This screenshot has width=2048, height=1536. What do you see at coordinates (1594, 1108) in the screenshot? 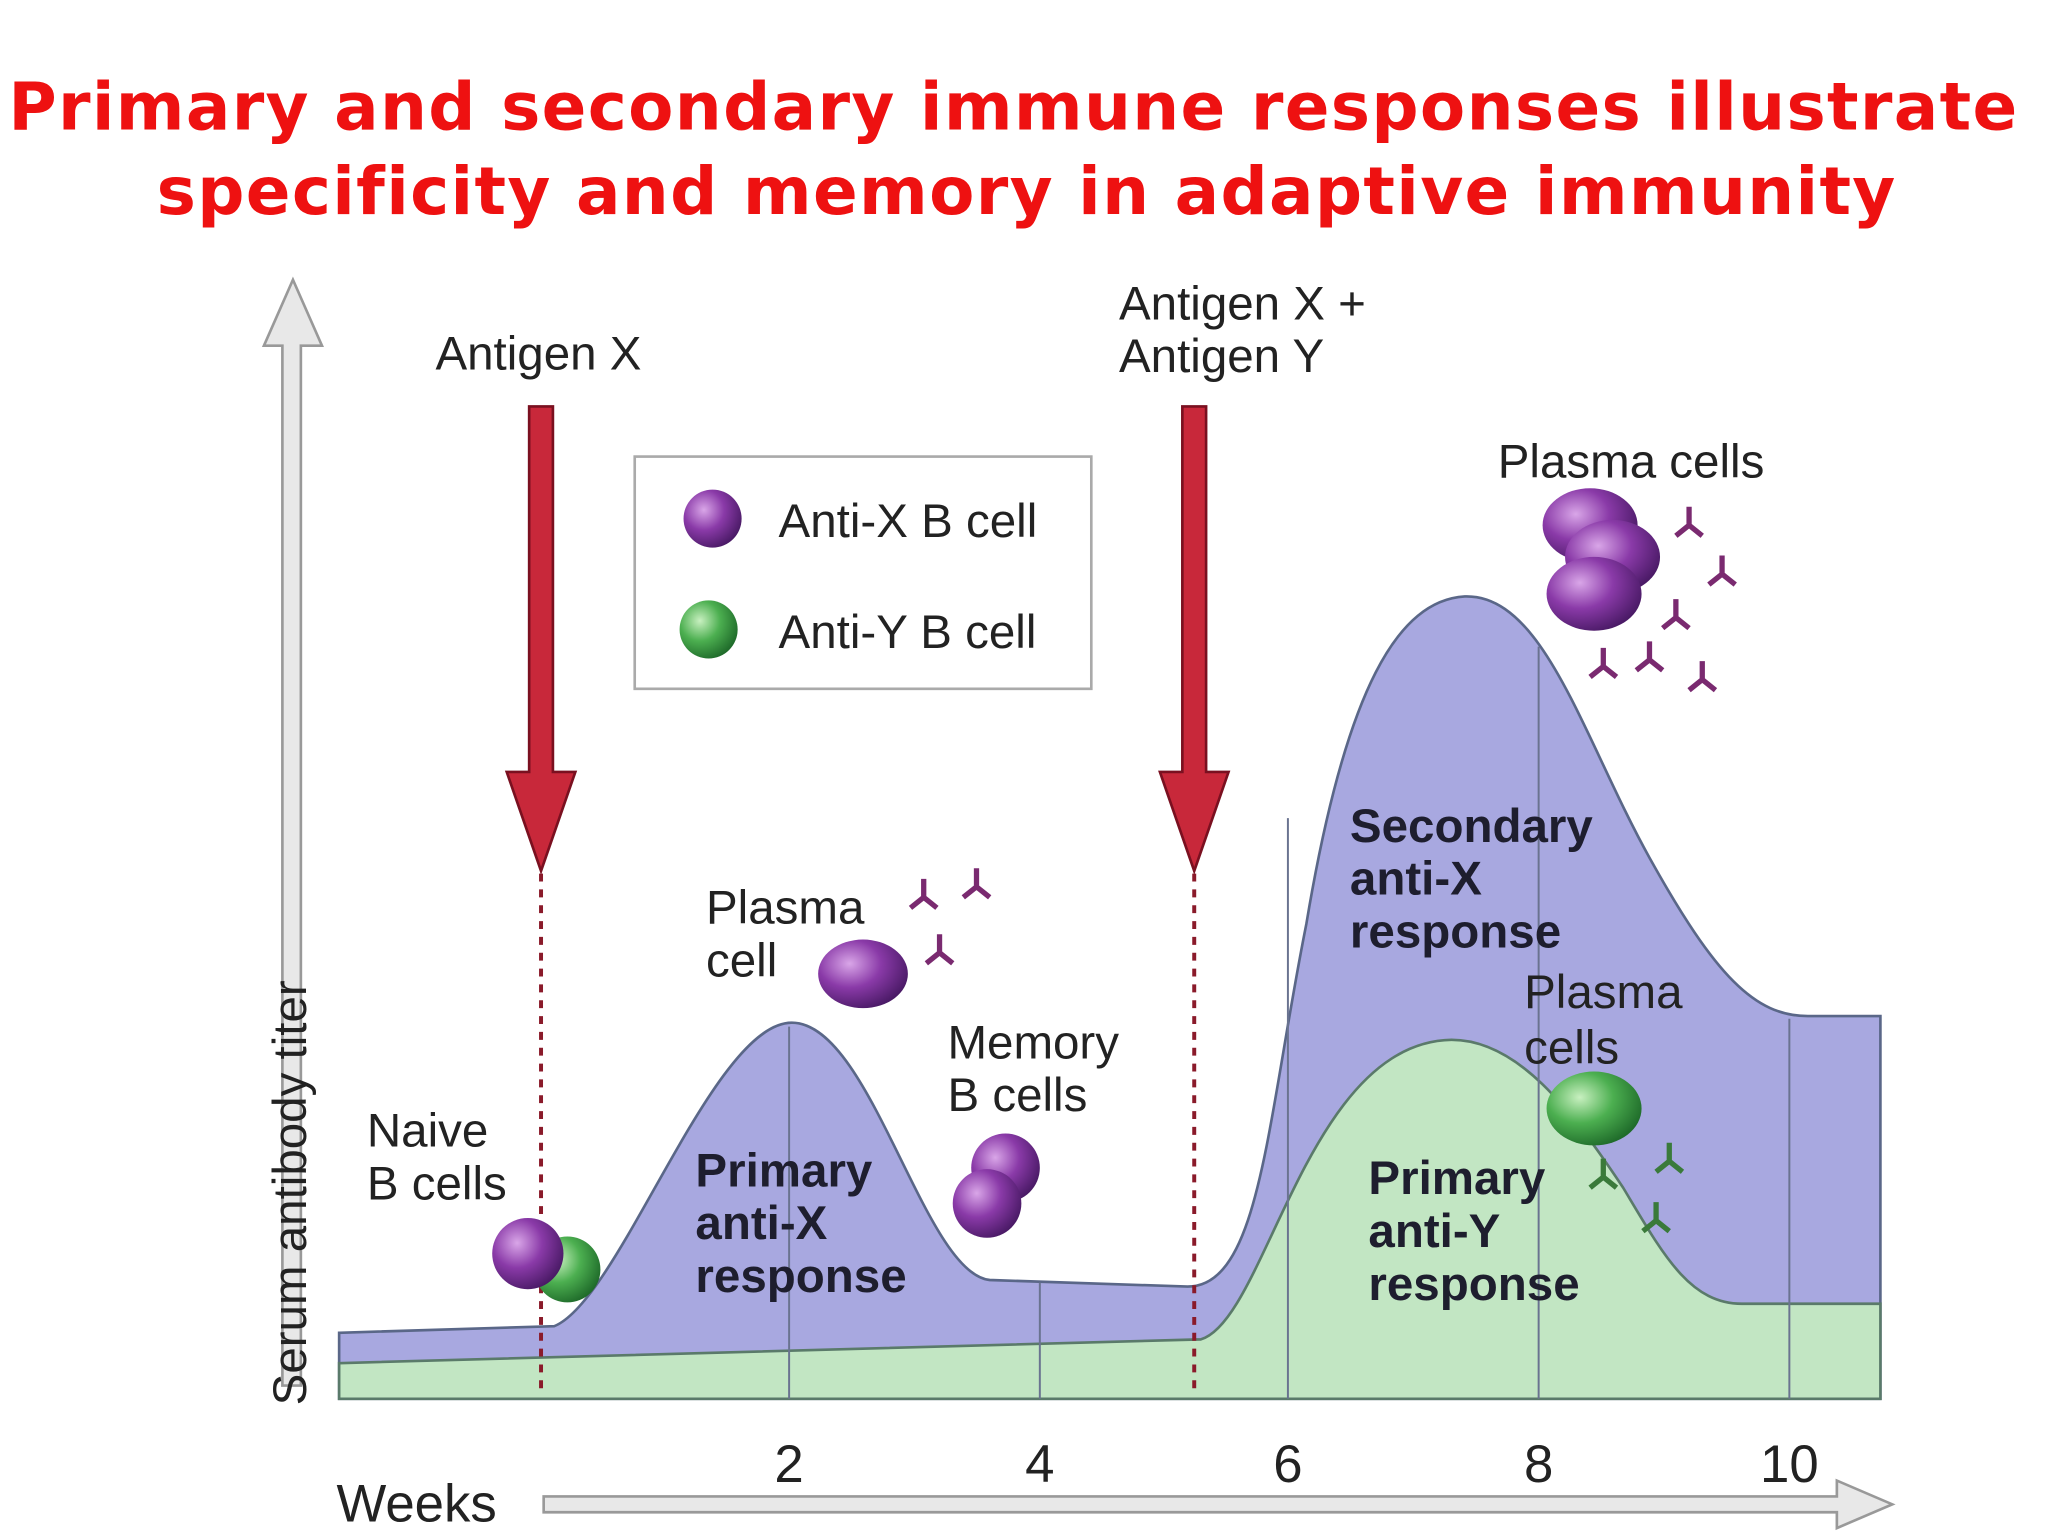
I see `plasma-cell-y` at bounding box center [1594, 1108].